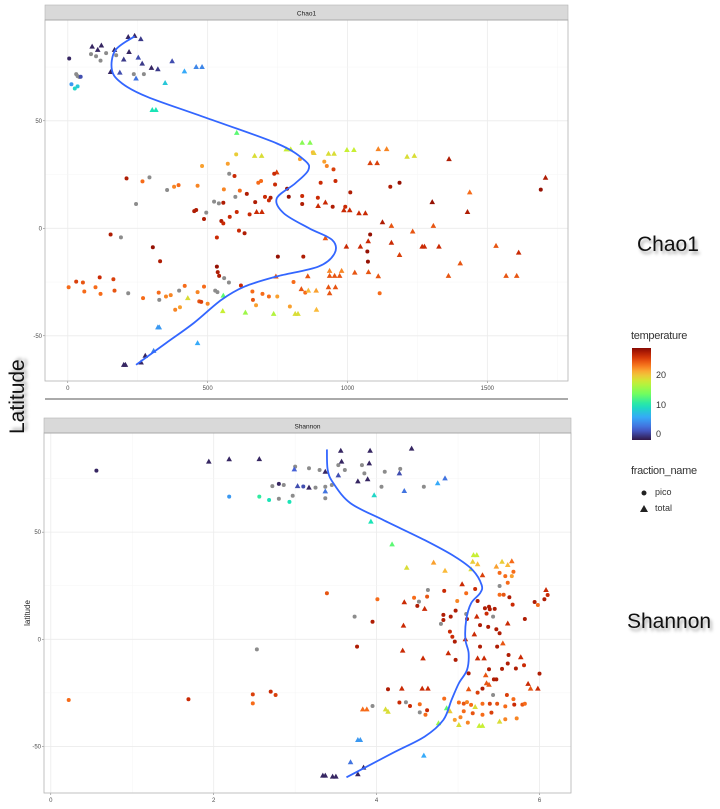 Image resolution: width=720 pixels, height=809 pixels. What do you see at coordinates (377, 801) in the screenshot?
I see `x-tick-label: 4` at bounding box center [377, 801].